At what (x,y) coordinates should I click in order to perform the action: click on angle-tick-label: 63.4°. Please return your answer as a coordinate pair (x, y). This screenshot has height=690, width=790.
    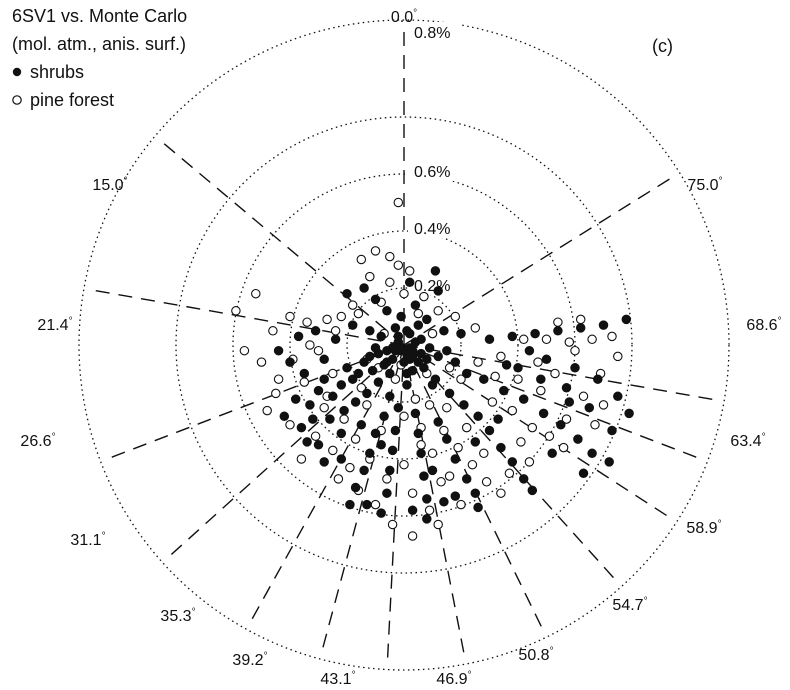
    Looking at the image, I should click on (747, 441).